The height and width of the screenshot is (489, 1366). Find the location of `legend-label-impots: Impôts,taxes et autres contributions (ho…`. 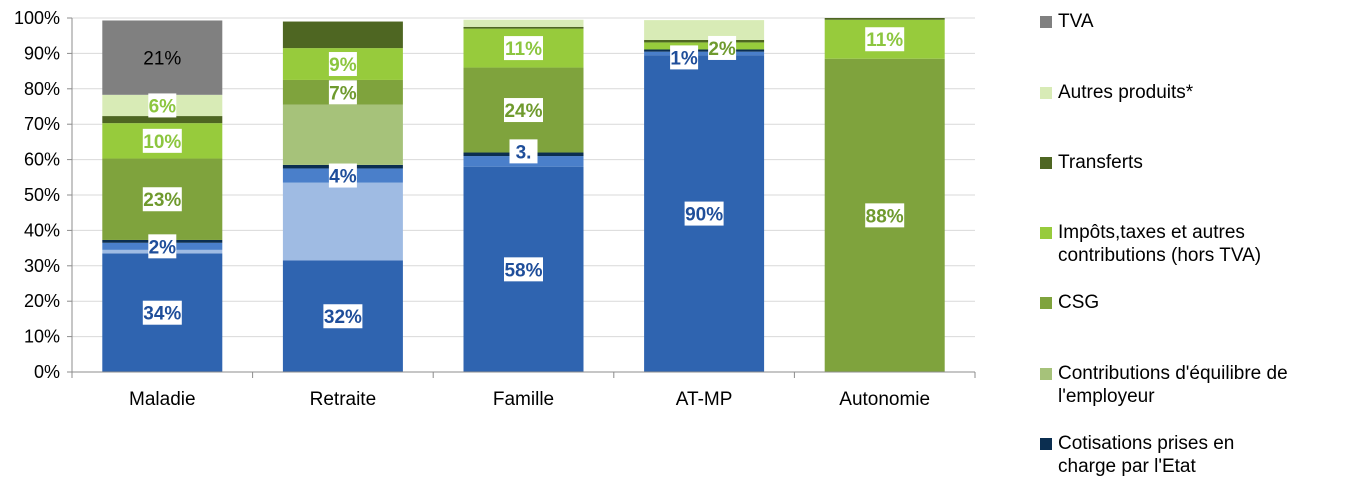

legend-label-impots: Impôts,taxes et autres contributions (ho… is located at coordinates (1160, 244).